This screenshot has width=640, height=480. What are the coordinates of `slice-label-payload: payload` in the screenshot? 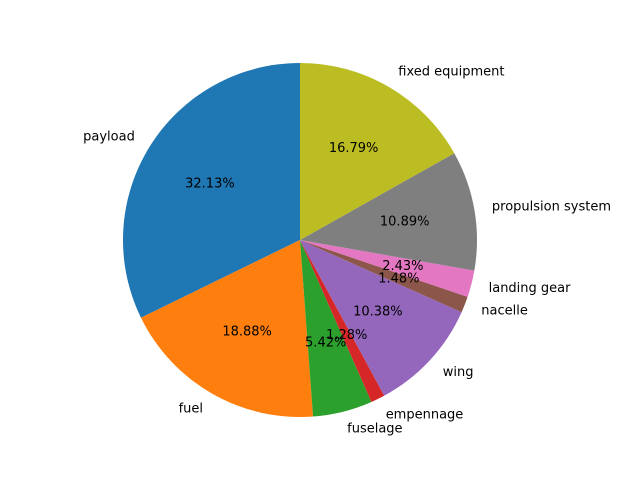 It's located at (109, 136).